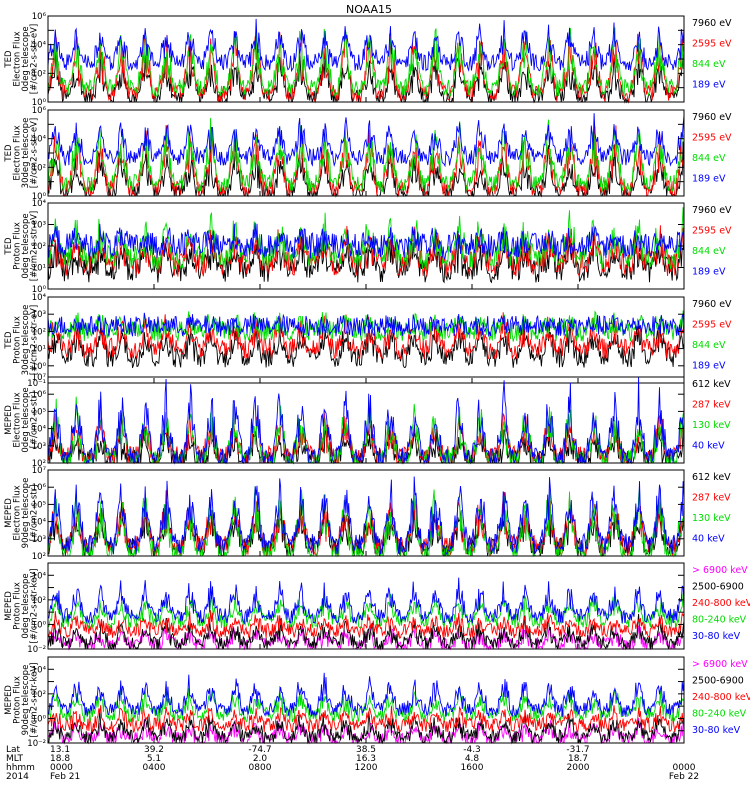 This screenshot has height=804, width=750. What do you see at coordinates (578, 768) in the screenshot?
I see `x-tick-label: 2000` at bounding box center [578, 768].